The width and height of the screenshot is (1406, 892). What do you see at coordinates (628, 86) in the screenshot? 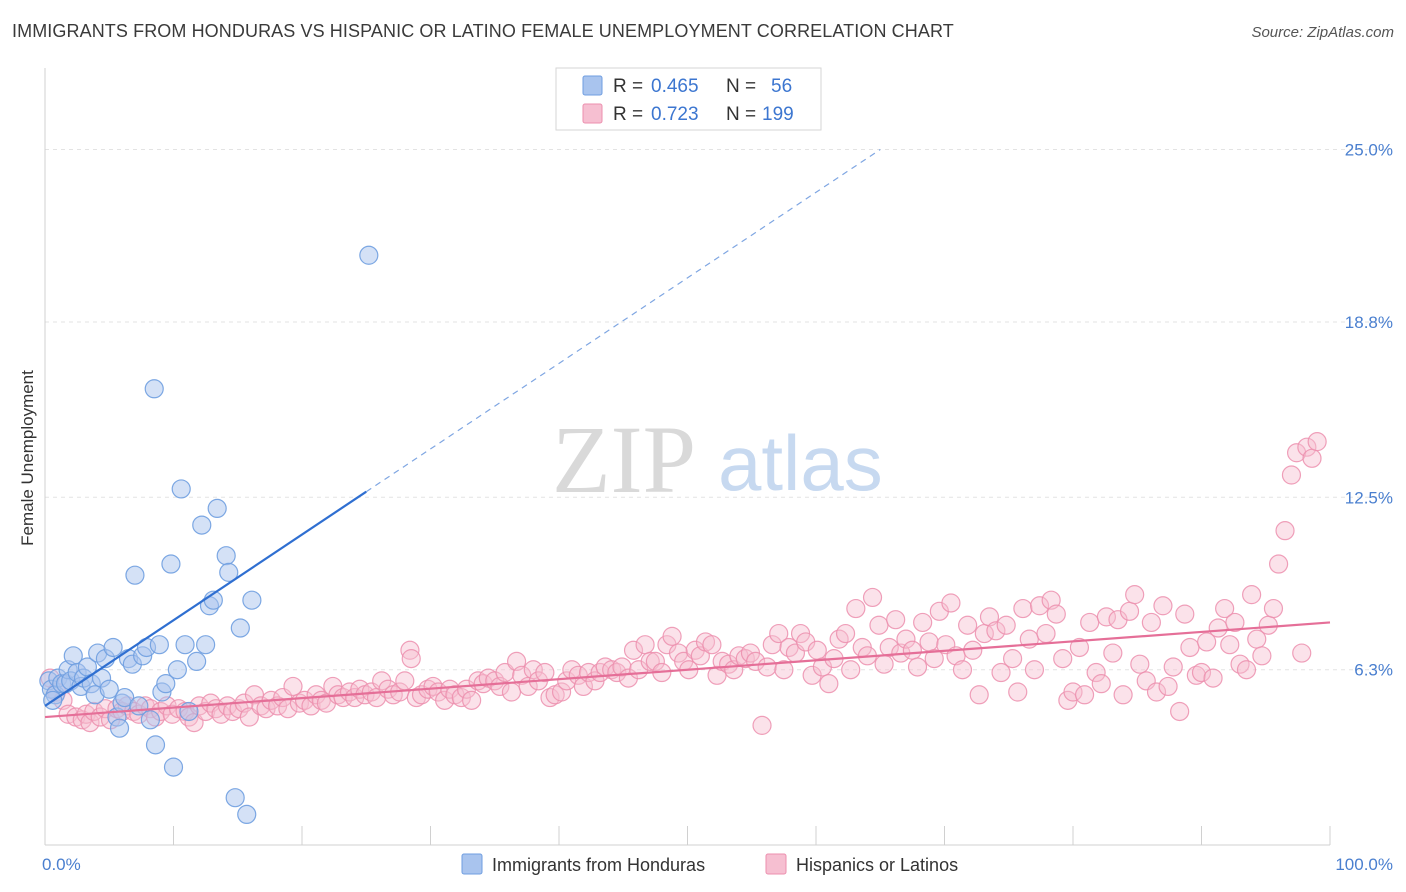
I see `legend-r-label: R =` at bounding box center [628, 86].